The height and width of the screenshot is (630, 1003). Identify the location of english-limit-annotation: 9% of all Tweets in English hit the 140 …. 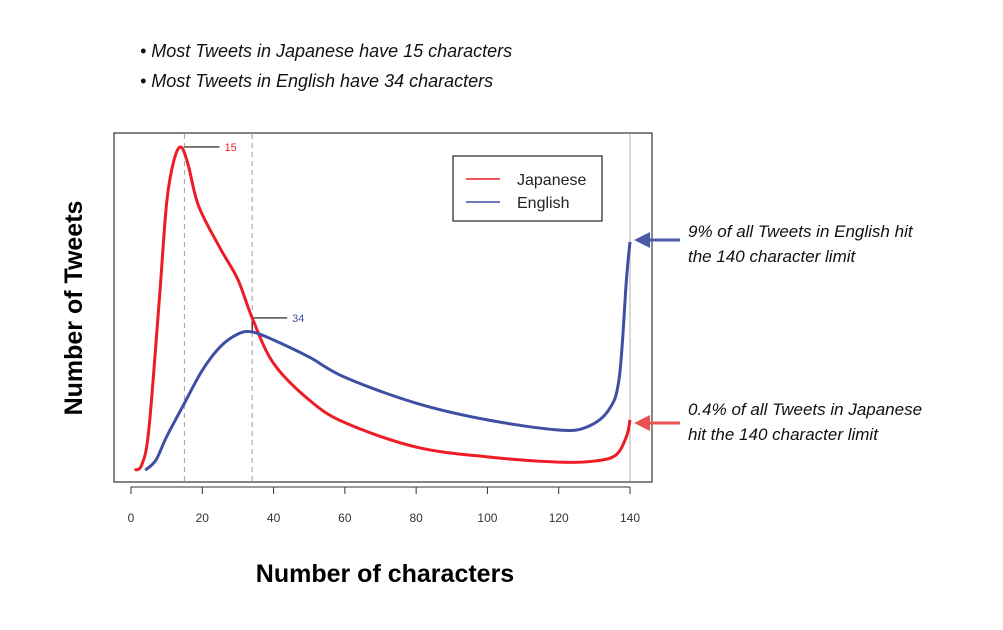
(800, 244).